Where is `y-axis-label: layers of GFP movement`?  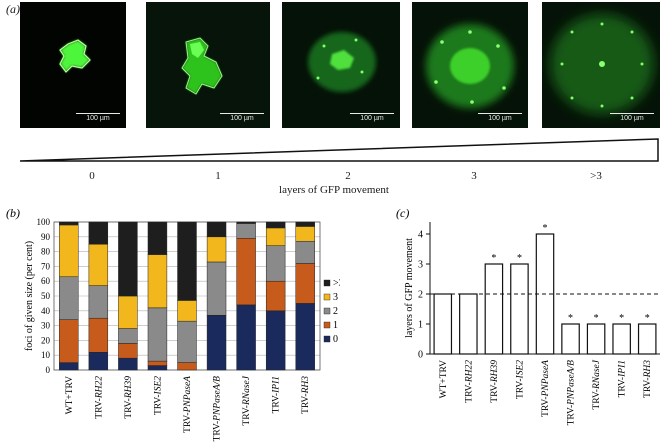
y-axis-label: layers of GFP movement is located at coordinates (409, 288).